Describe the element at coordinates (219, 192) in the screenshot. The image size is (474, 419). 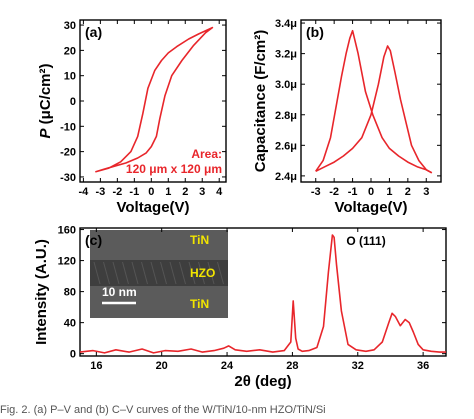
I see `x-tick-label: 4` at that location.